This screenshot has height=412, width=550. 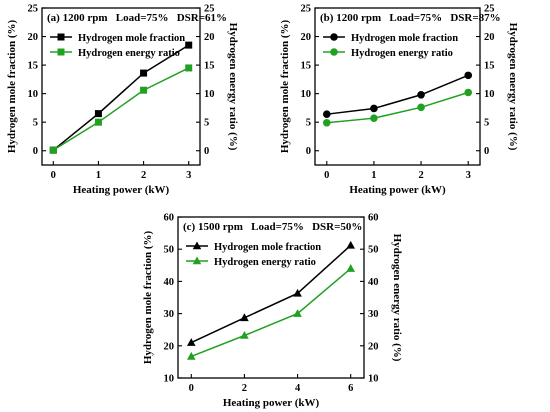 I want to click on y-left-tick-label: 50, so click(x=169, y=250).